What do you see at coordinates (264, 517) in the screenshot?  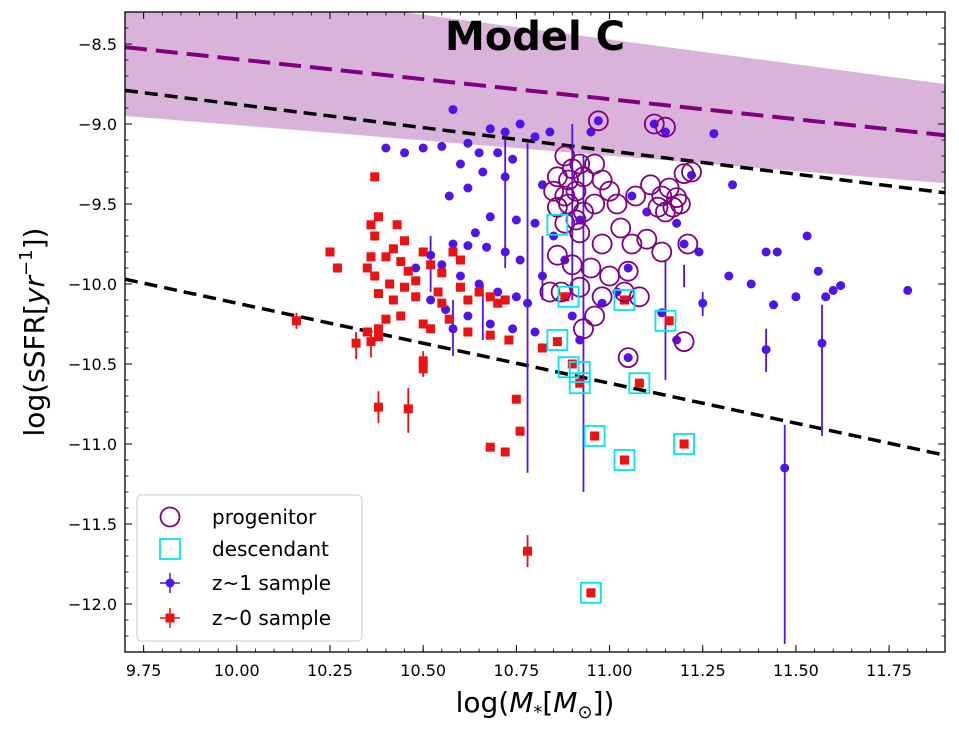 I see `legend-progenitor-label: progenitor` at bounding box center [264, 517].